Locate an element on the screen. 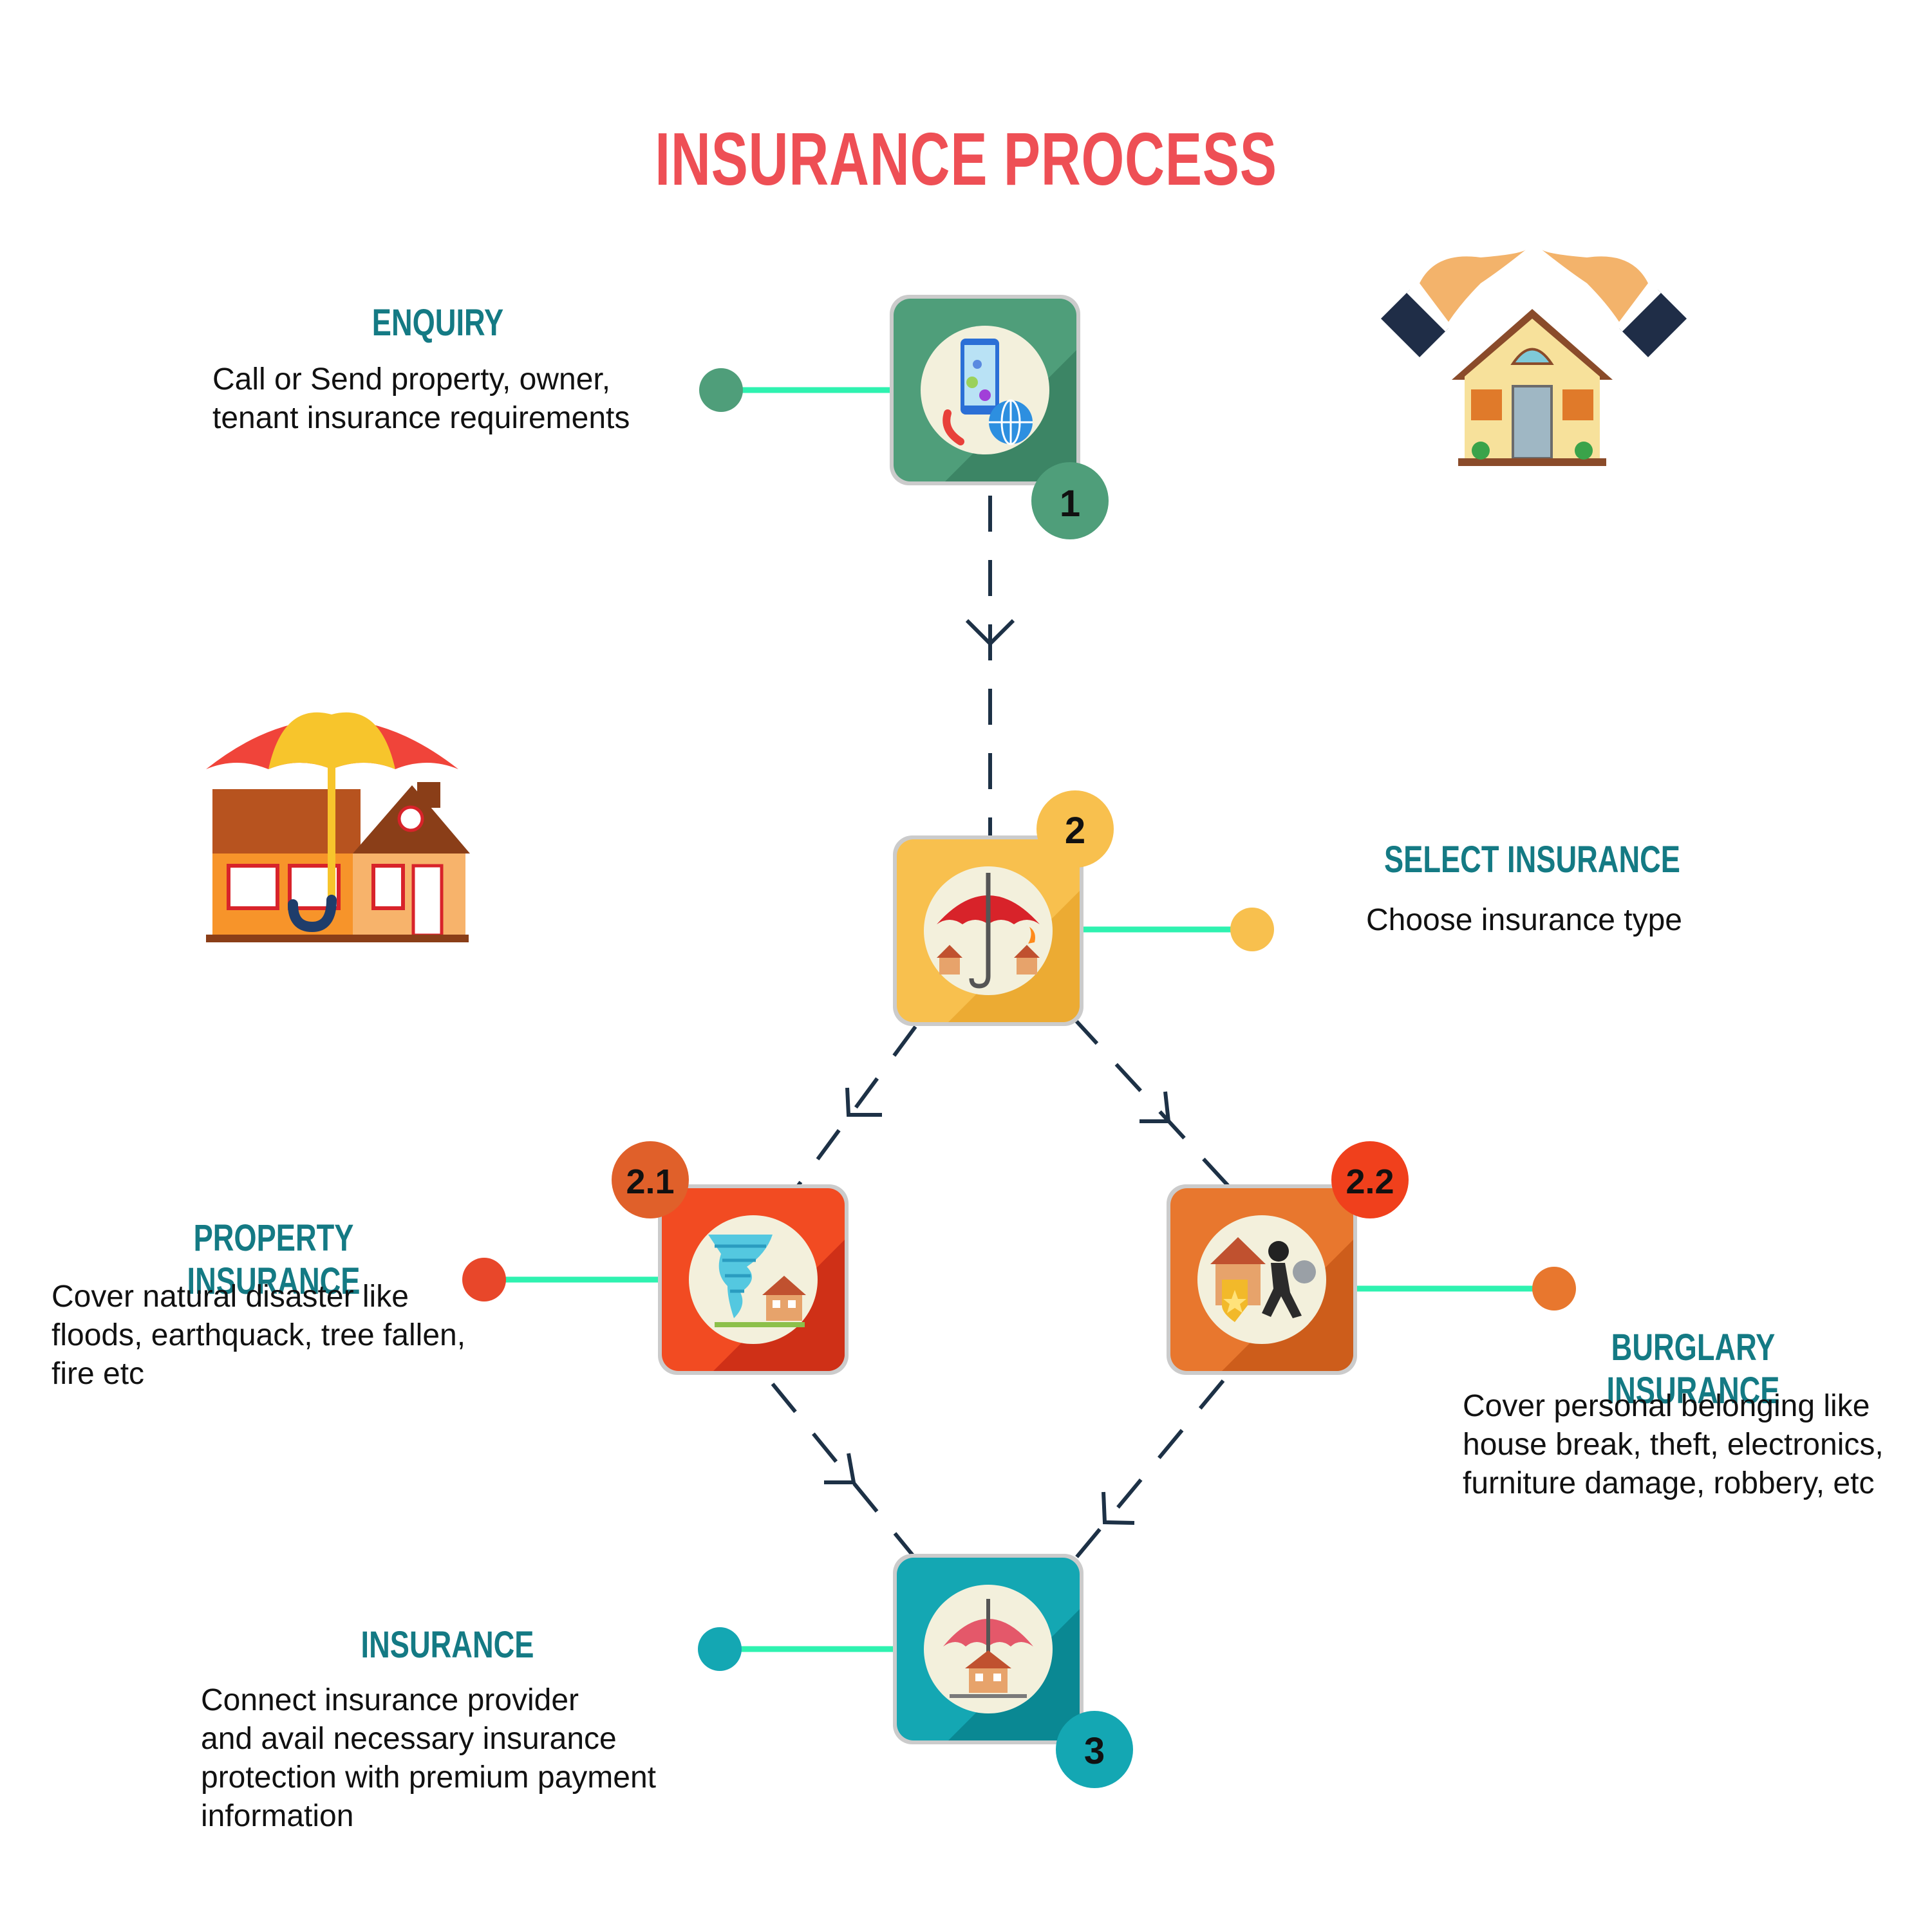  badge-1: 1 is located at coordinates (1070, 501).